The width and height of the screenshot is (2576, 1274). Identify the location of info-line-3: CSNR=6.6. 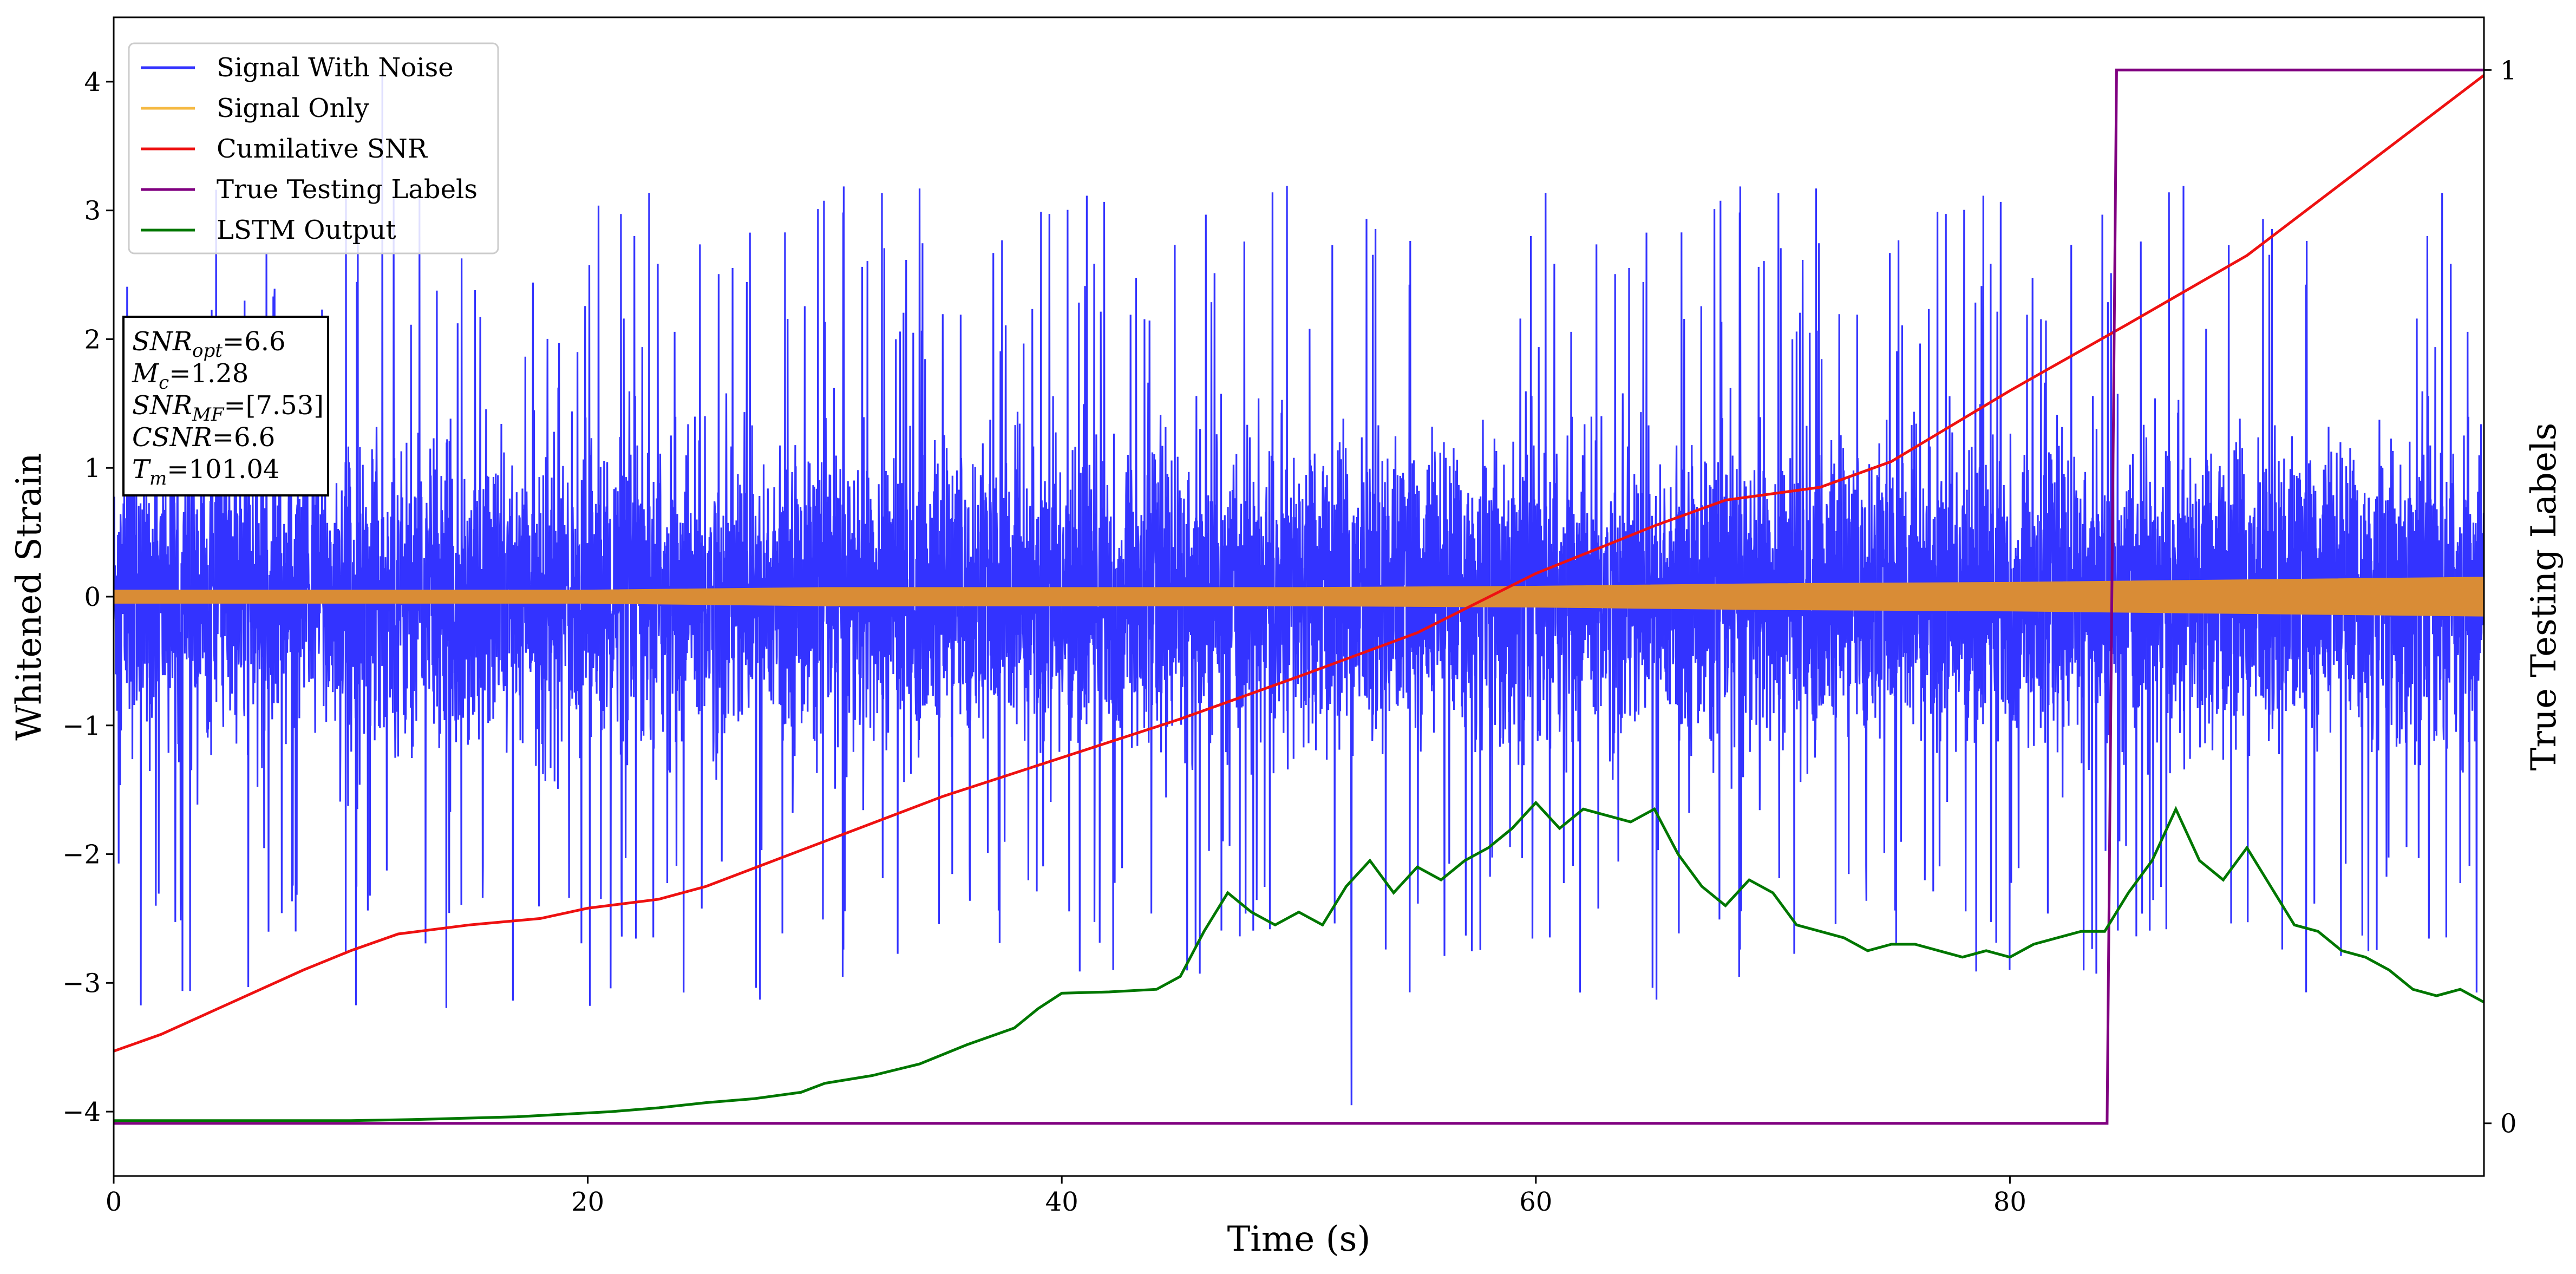
(203, 437).